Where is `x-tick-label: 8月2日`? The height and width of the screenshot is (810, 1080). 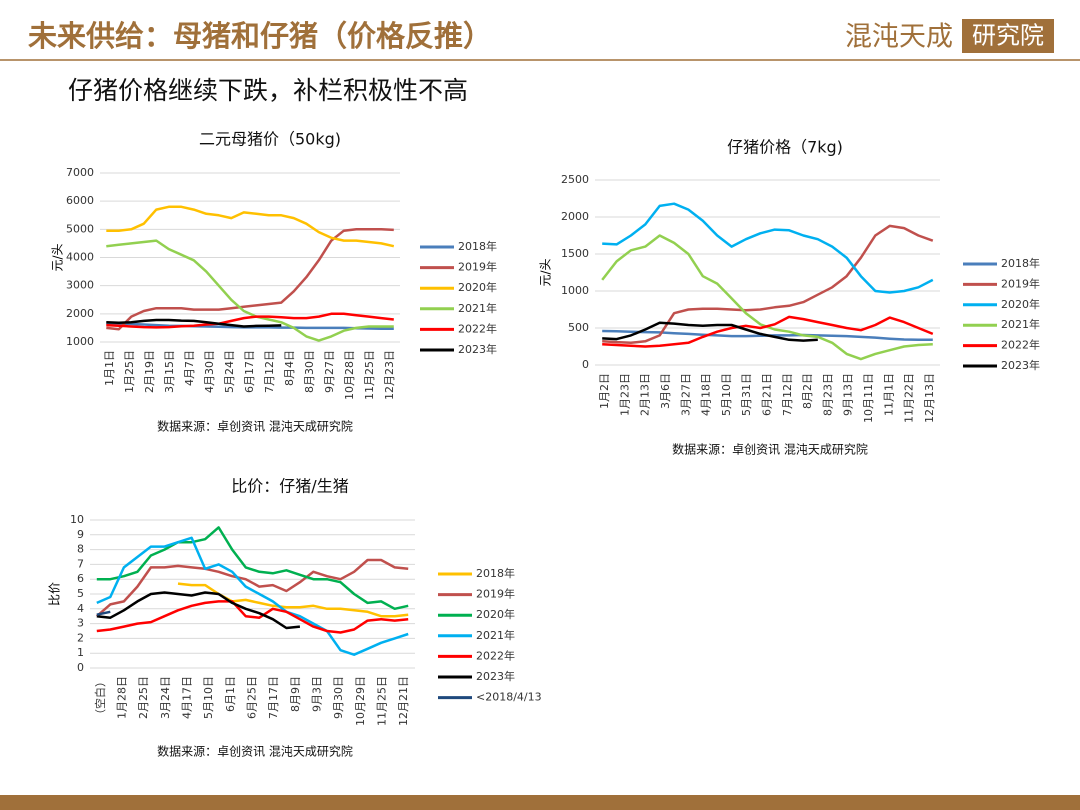 x-tick-label: 8月2日 is located at coordinates (807, 391).